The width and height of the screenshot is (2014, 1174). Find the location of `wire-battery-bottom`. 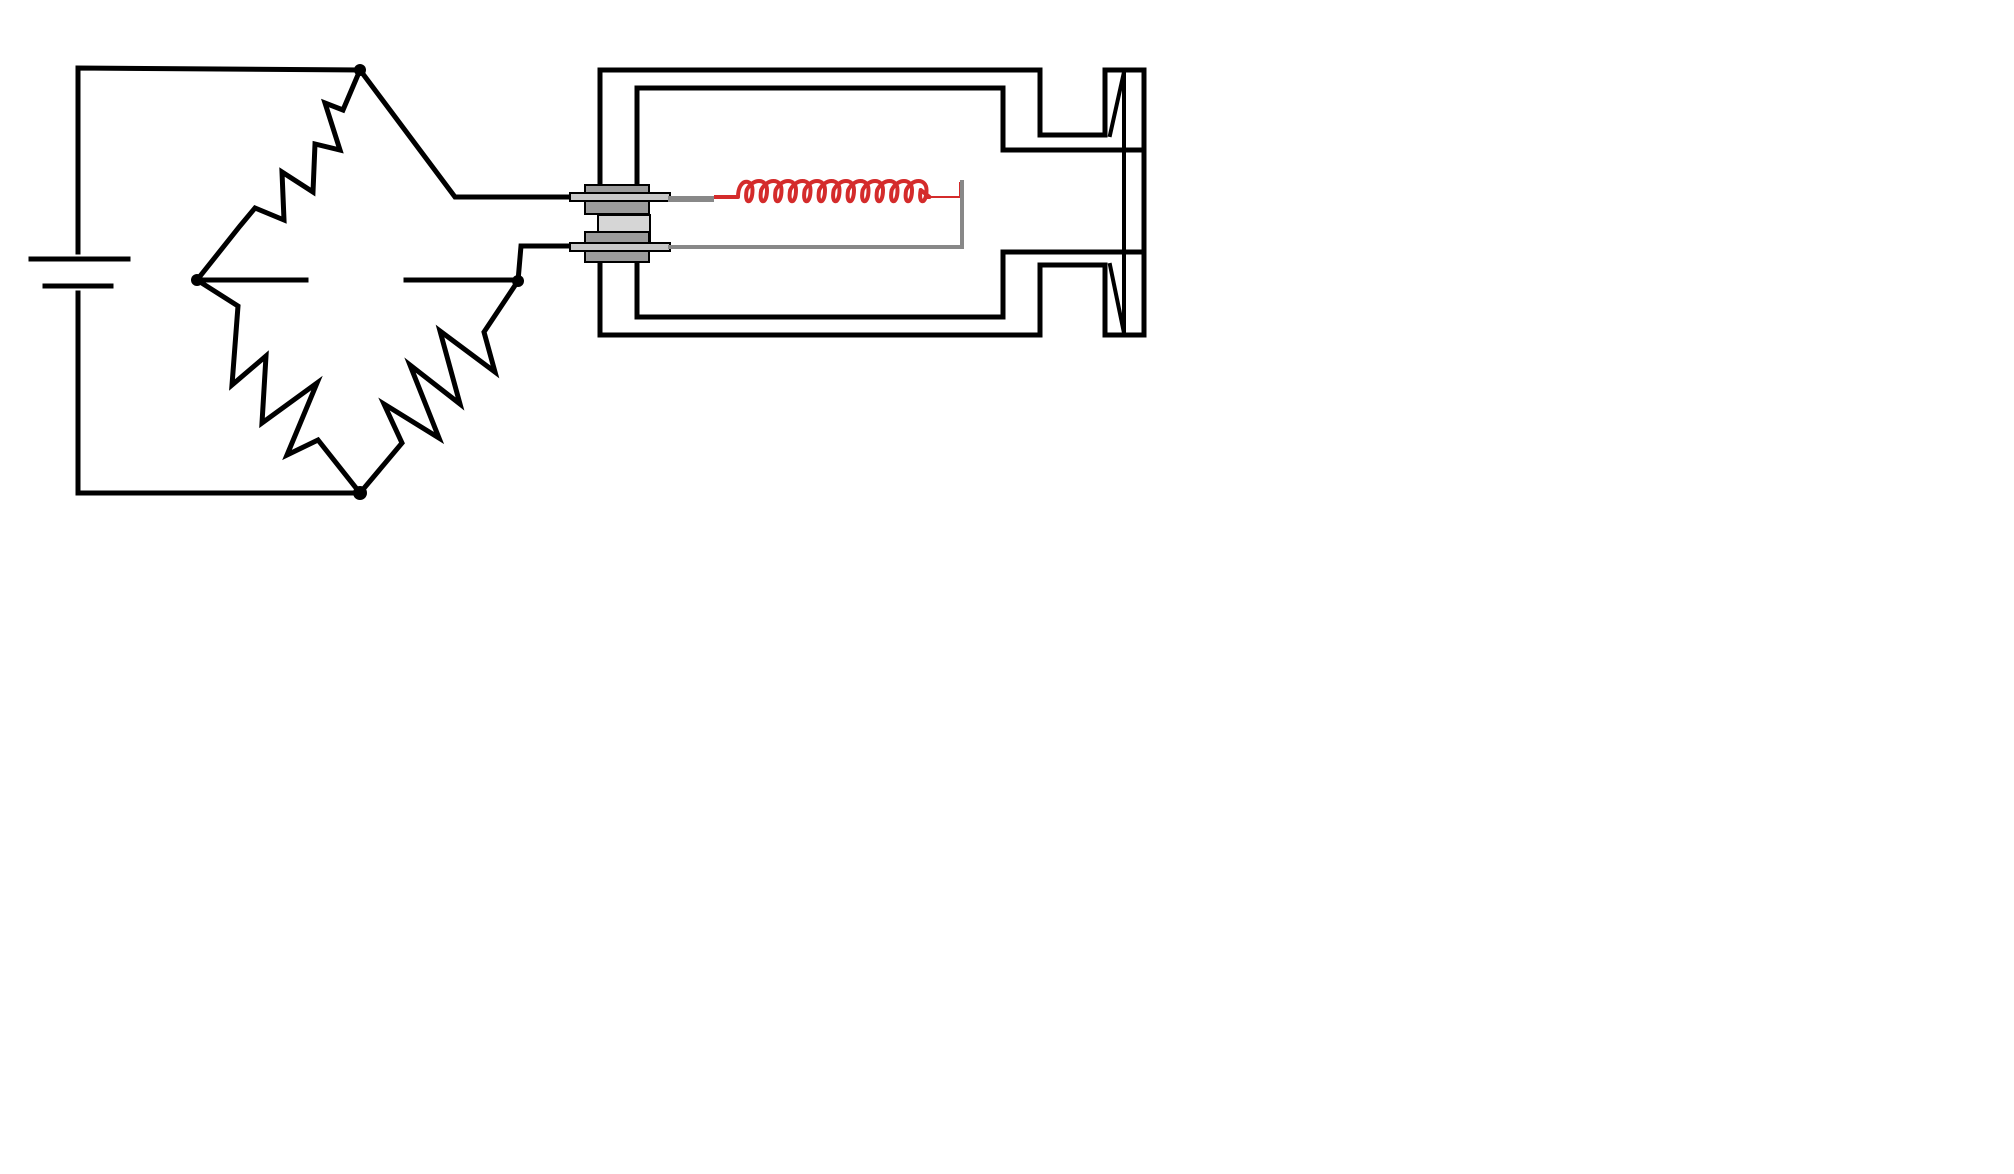

wire-battery-bottom is located at coordinates (219, 393).